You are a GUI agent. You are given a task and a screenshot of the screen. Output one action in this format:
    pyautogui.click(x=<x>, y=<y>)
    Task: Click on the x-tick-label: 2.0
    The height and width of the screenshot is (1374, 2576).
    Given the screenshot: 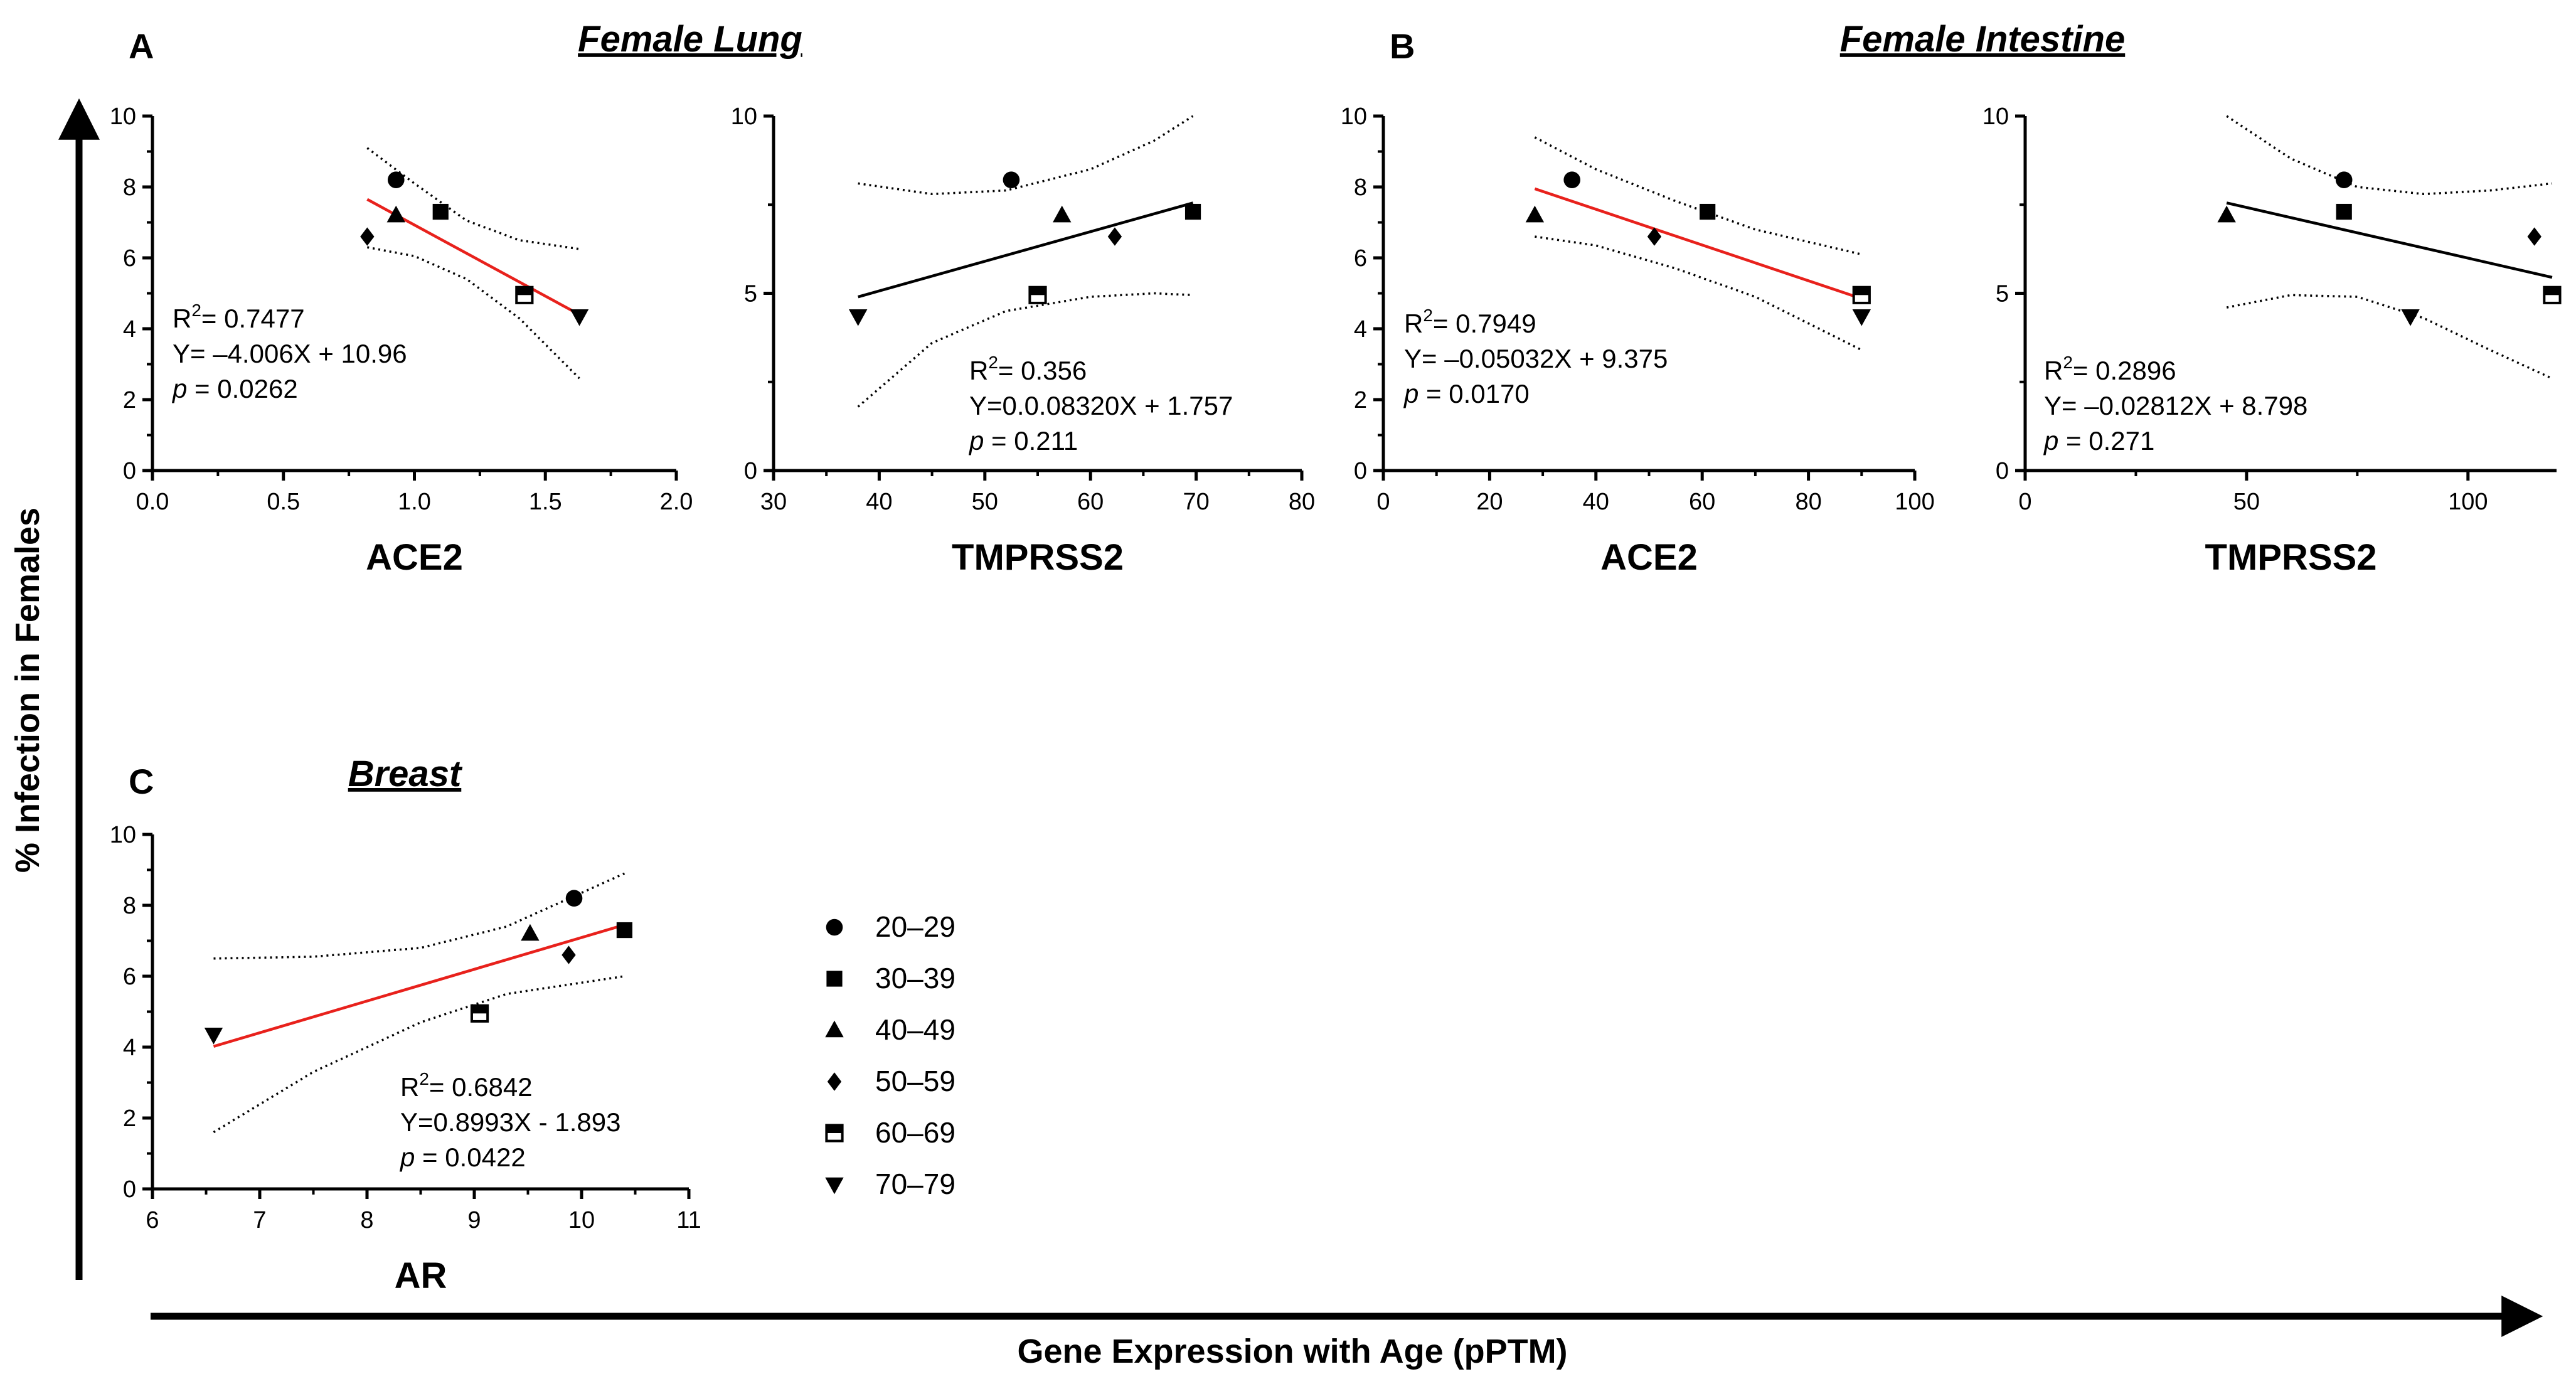 What is the action you would take?
    pyautogui.click(x=676, y=502)
    